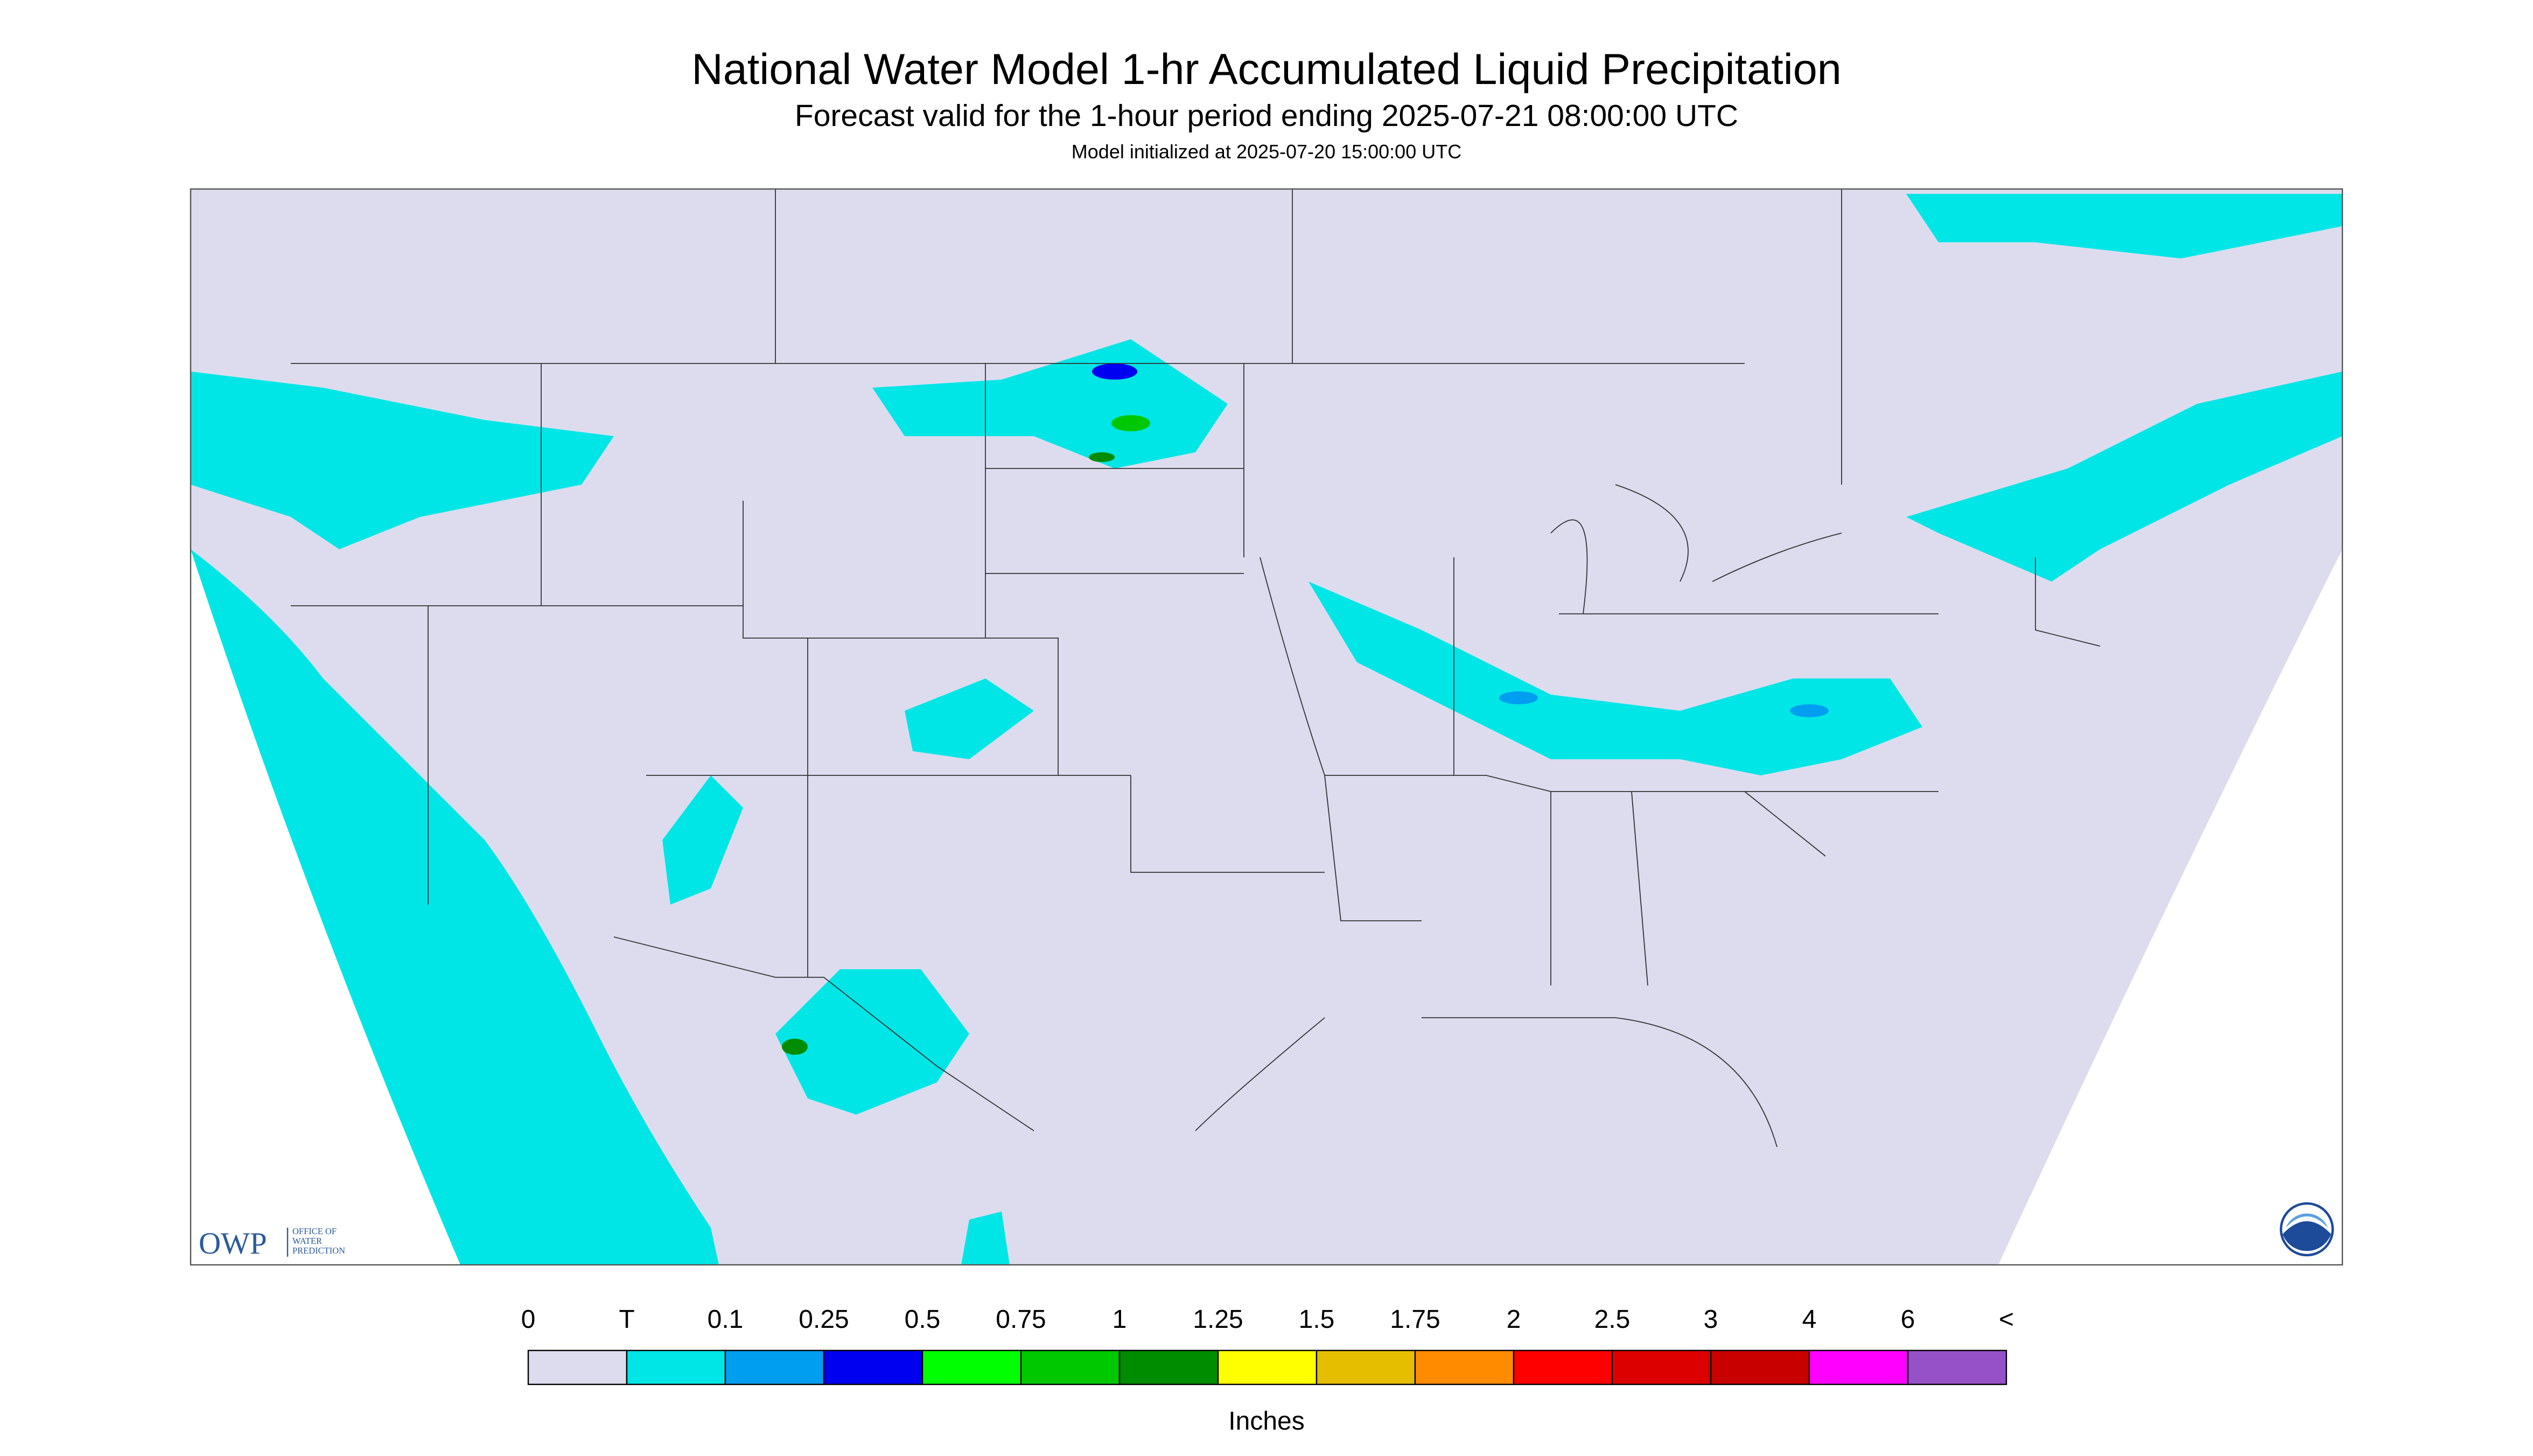 This screenshot has width=2533, height=1456. What do you see at coordinates (1050, 404) in the screenshot?
I see `precip-dakotas` at bounding box center [1050, 404].